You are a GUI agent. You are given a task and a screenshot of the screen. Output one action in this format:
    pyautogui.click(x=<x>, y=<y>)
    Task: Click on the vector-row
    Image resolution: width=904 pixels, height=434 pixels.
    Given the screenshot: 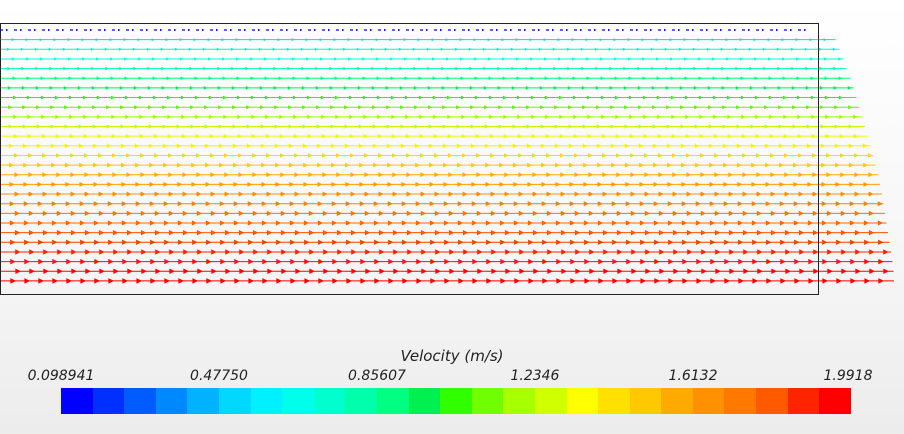 What is the action you would take?
    pyautogui.click(x=447, y=271)
    